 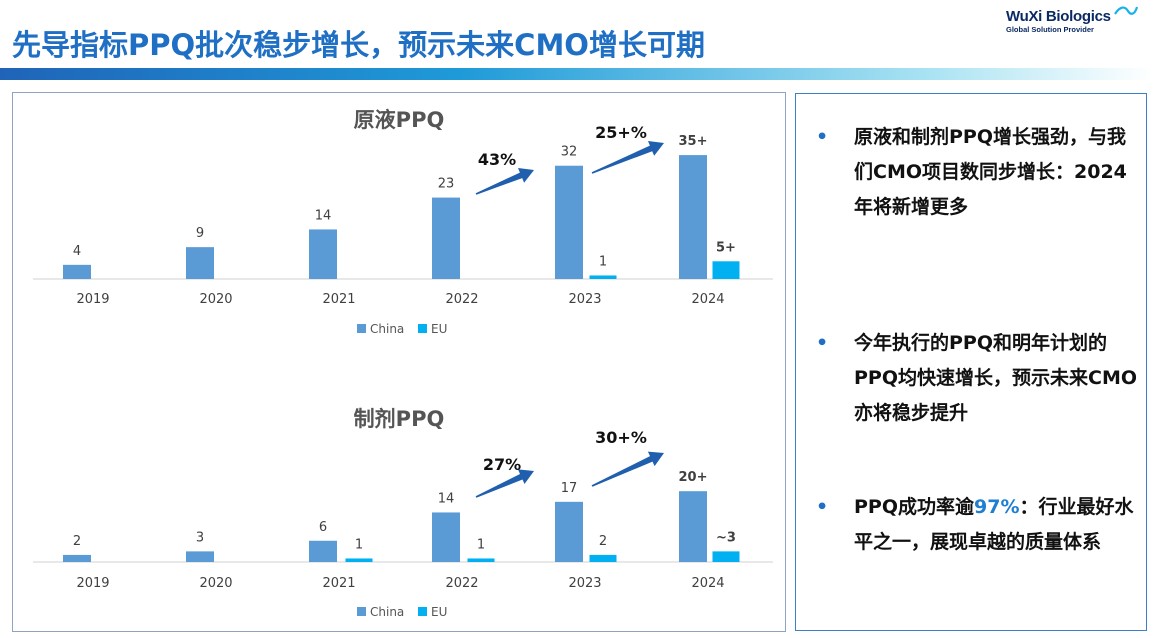 I want to click on bullet-item-1: • 原液和制剂PPQ增长强劲，与我们CMO项目数同步增长：2024年将新增更多, so click(x=977, y=172).